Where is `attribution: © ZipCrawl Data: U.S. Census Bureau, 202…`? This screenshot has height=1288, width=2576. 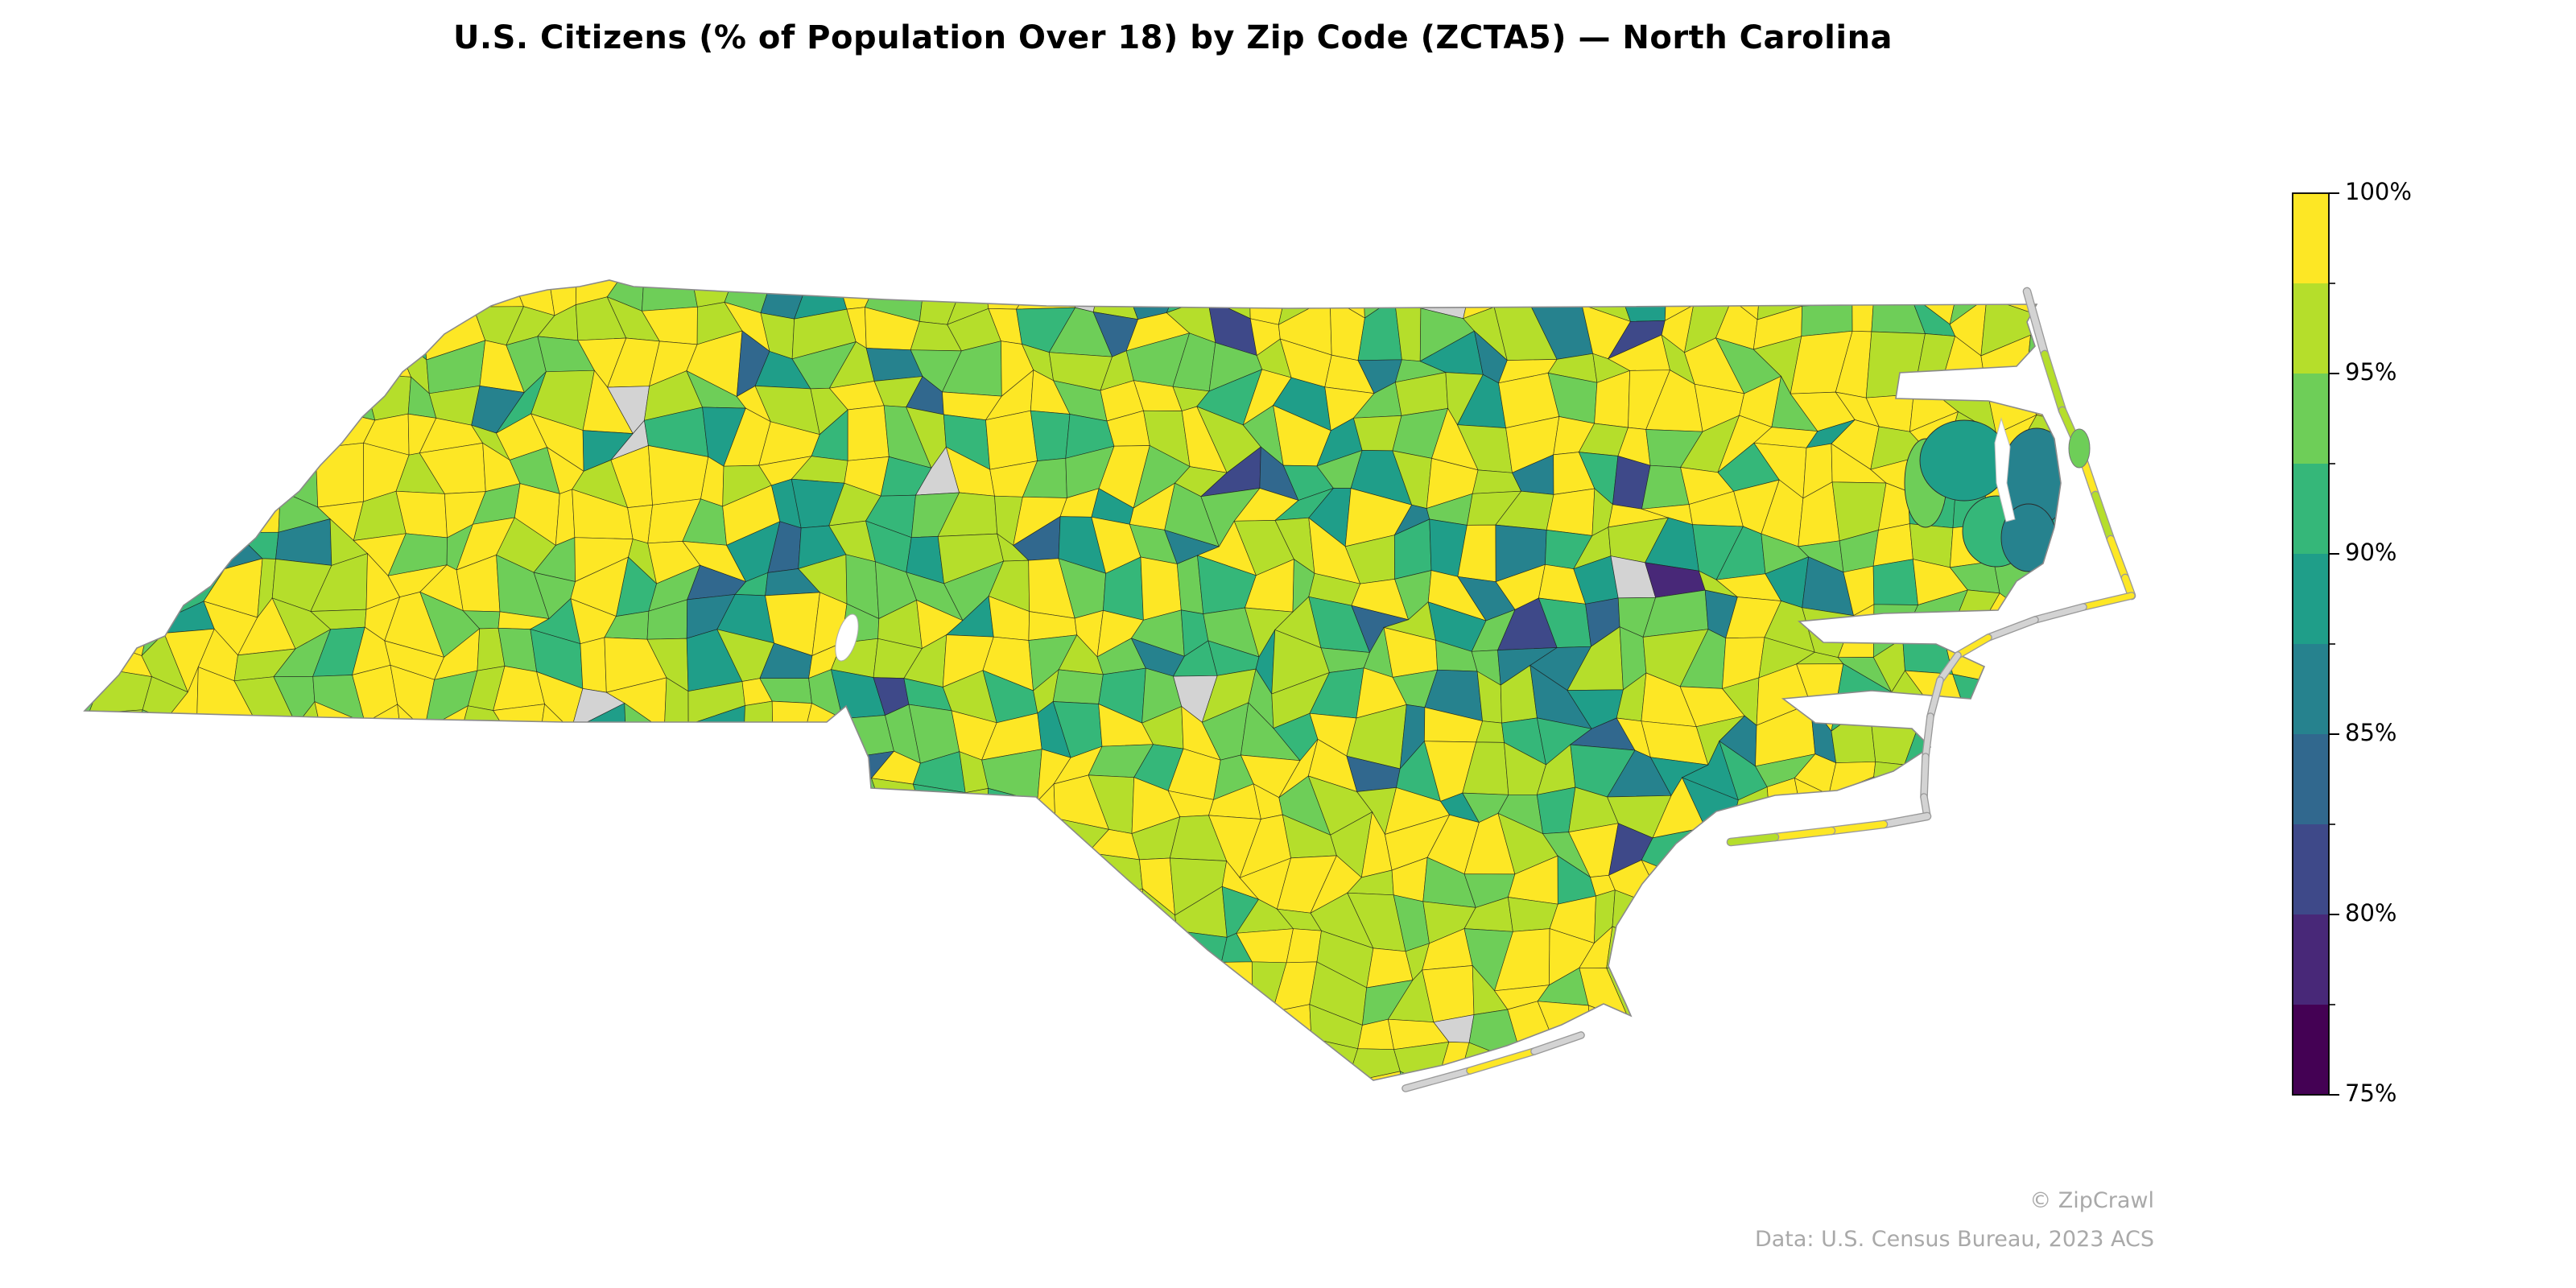
attribution: © ZipCrawl Data: U.S. Census Bureau, 202… is located at coordinates (1954, 1220).